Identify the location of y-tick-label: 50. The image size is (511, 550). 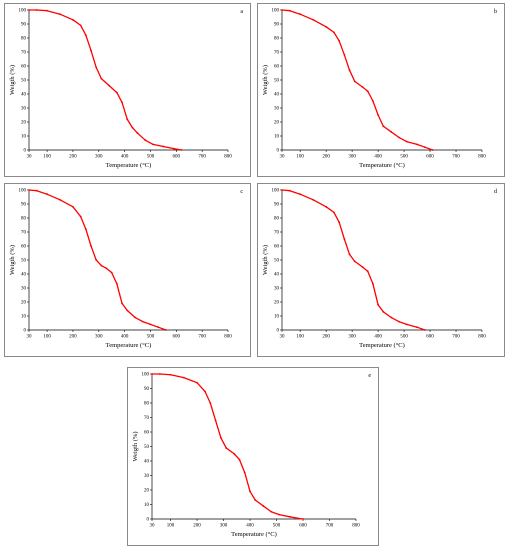
(24, 261).